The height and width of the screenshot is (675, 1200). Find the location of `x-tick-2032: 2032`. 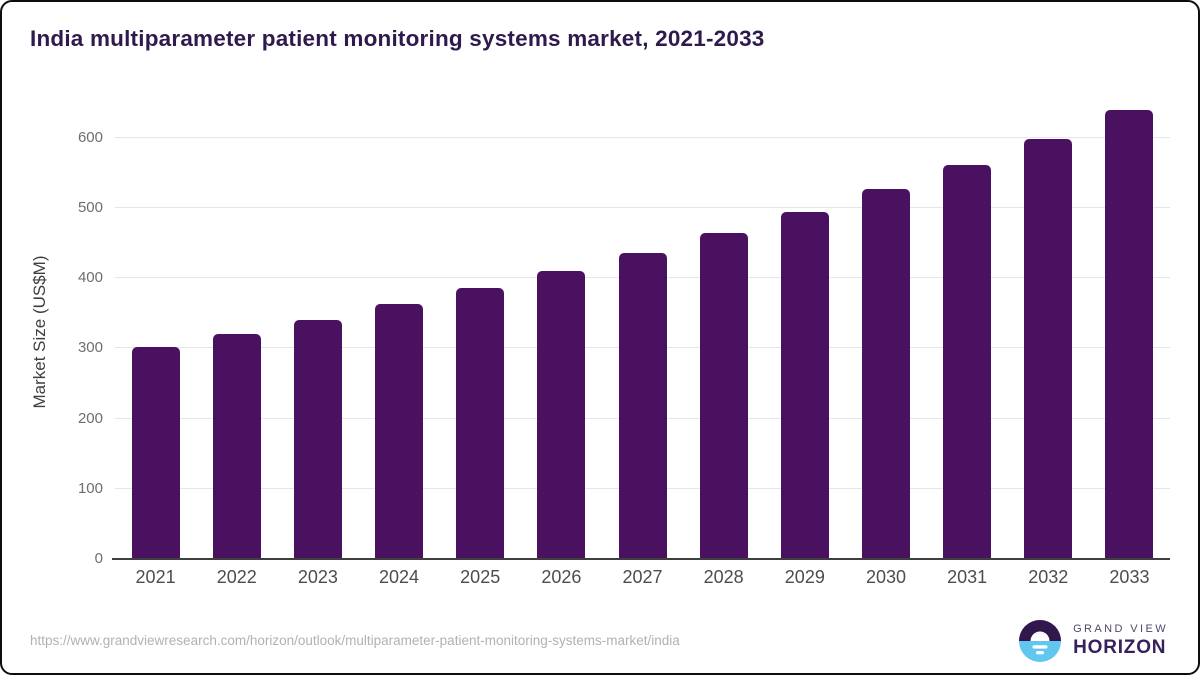

x-tick-2032: 2032 is located at coordinates (1048, 577).